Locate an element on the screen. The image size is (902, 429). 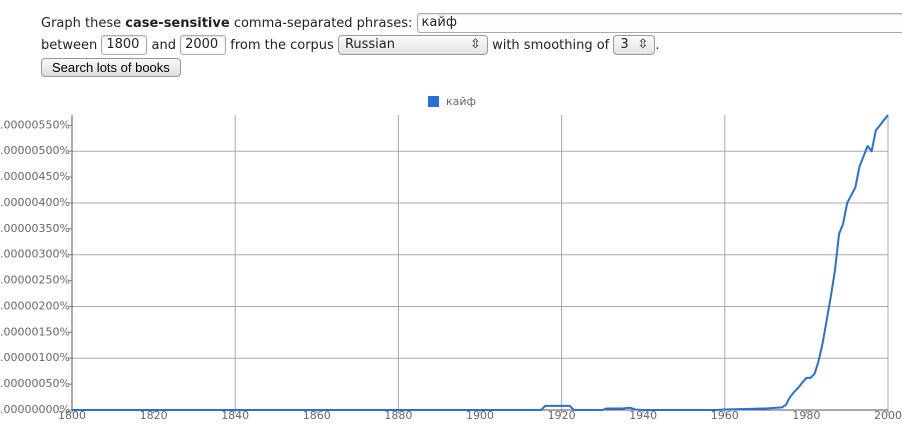
label: from the corpus is located at coordinates (282, 45).